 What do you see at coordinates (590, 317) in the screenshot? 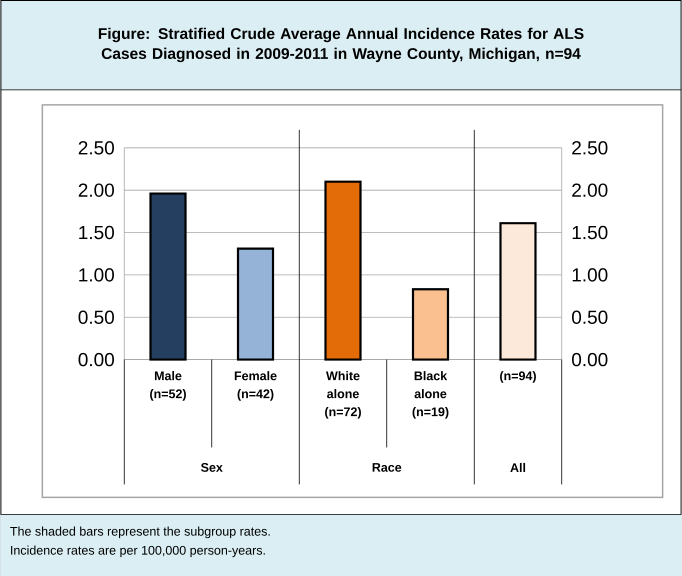
I see `y2-tick-label: 0.50` at bounding box center [590, 317].